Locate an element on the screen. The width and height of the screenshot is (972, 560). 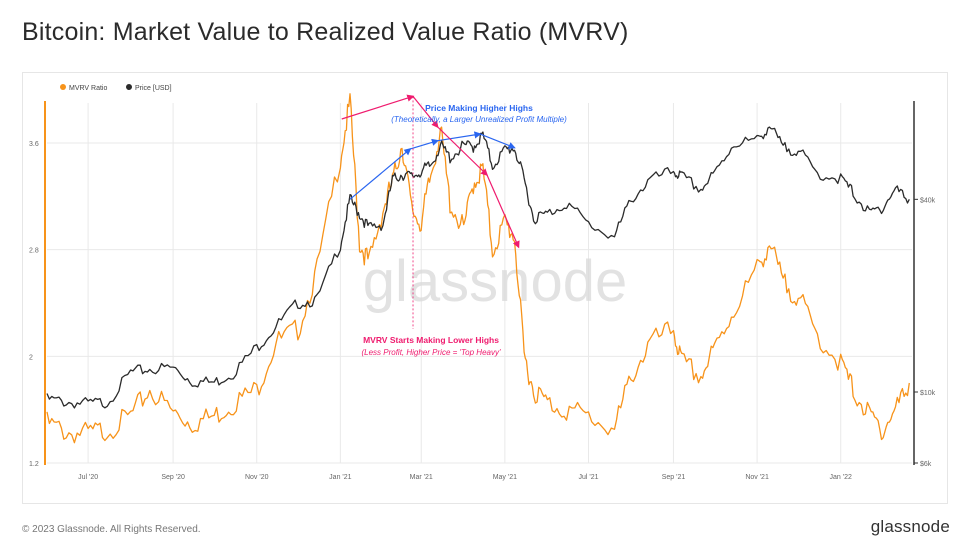
y-left-tick-label: 2.8 is located at coordinates (34, 251).